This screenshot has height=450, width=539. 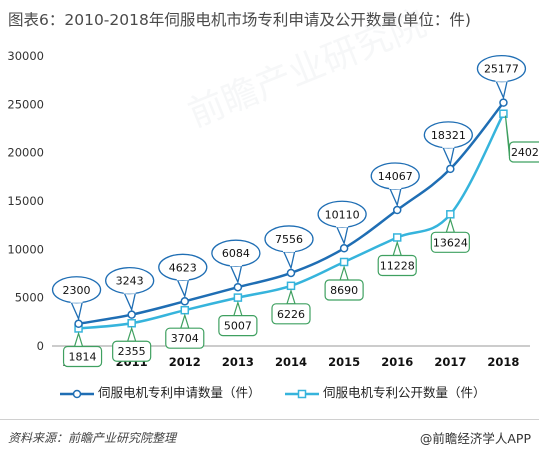 What do you see at coordinates (448, 135) in the screenshot?
I see `data-label-applications: 18321` at bounding box center [448, 135].